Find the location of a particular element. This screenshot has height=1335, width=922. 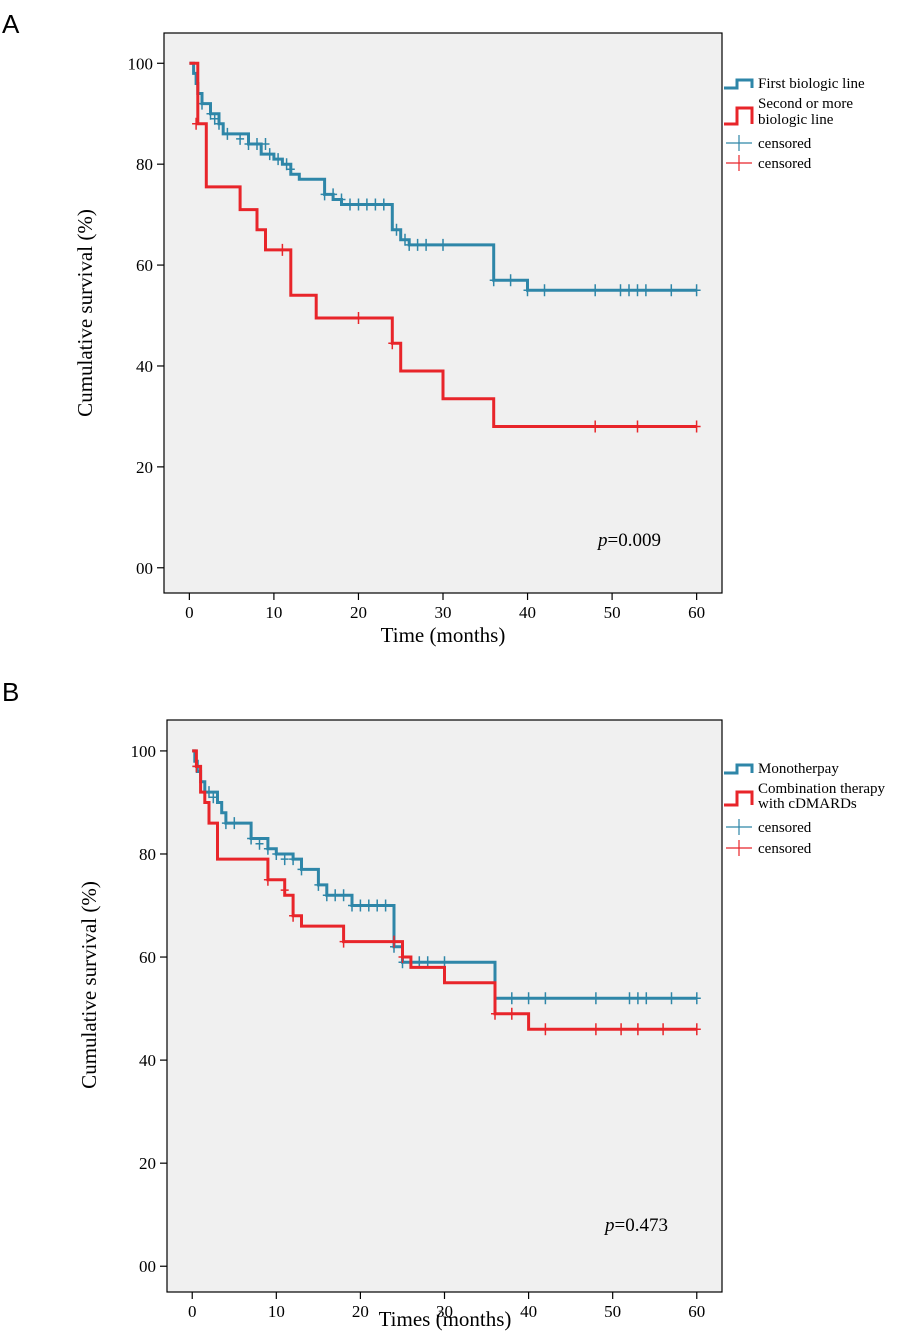

panel-a-series-1-line is located at coordinates (443, 176).